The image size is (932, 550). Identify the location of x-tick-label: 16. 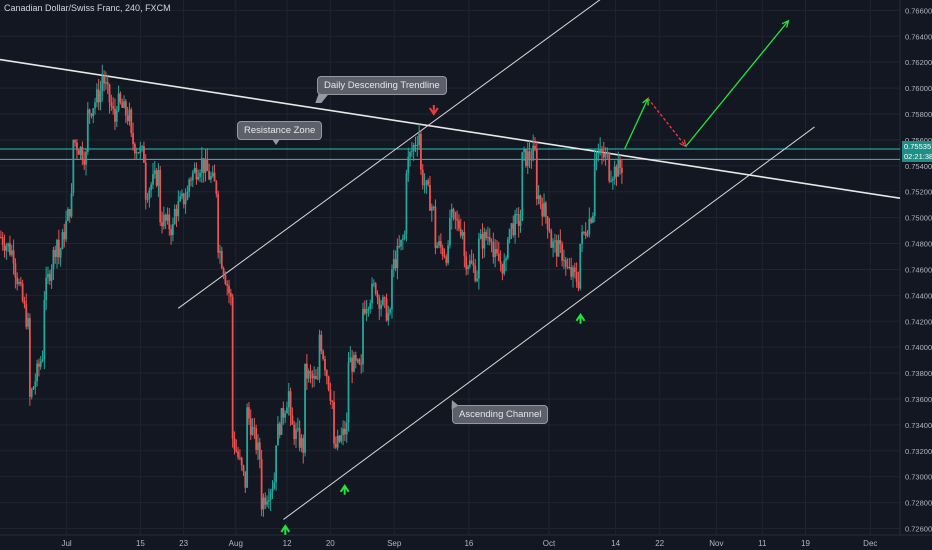
(468, 543).